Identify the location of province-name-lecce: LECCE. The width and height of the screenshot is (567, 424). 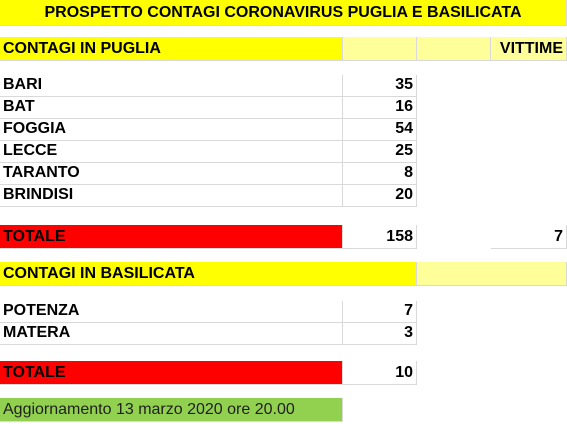
(171, 152).